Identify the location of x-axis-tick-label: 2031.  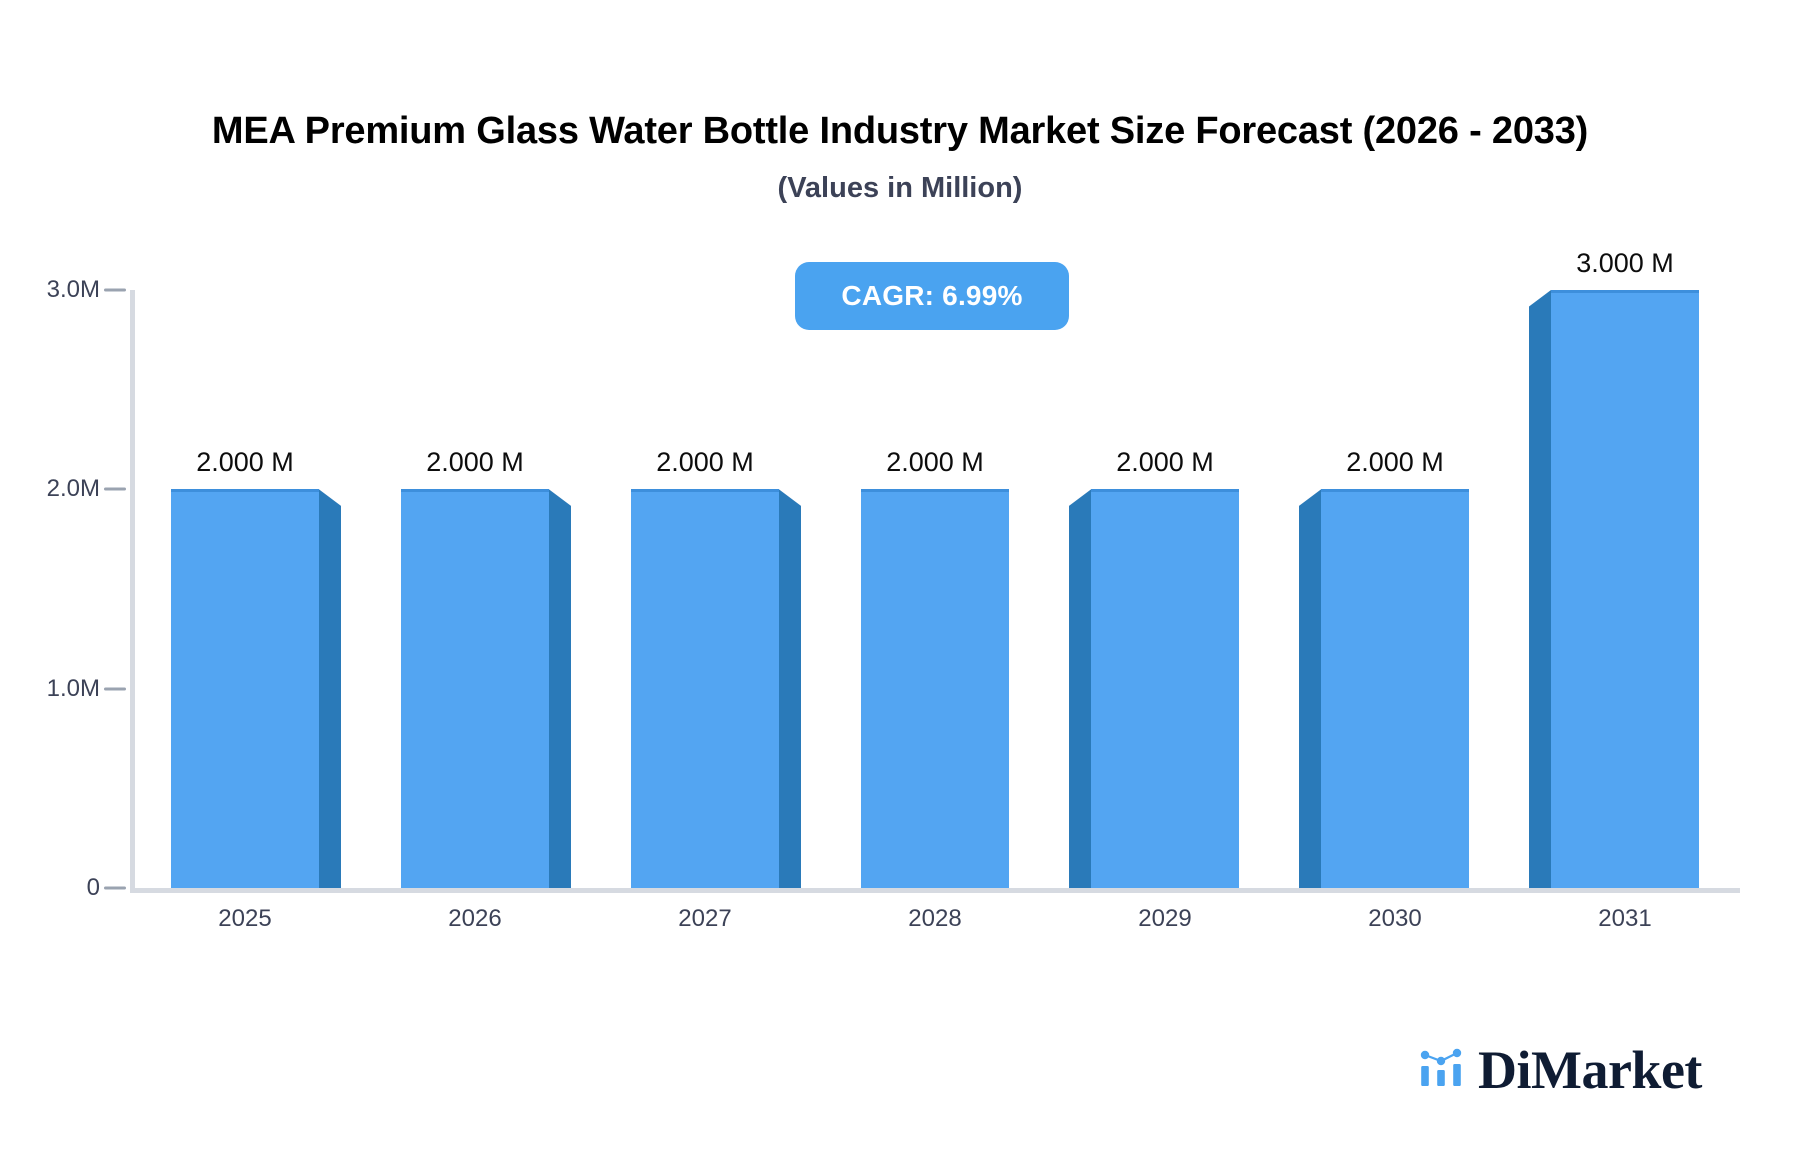
(1625, 918).